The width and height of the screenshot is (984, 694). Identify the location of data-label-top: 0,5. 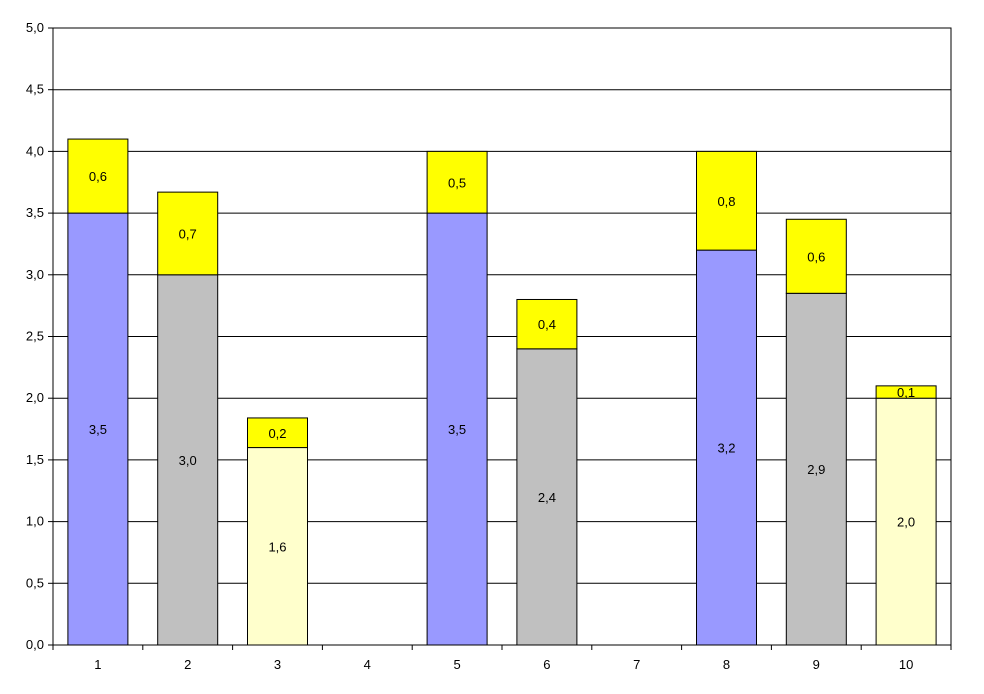
(457, 182).